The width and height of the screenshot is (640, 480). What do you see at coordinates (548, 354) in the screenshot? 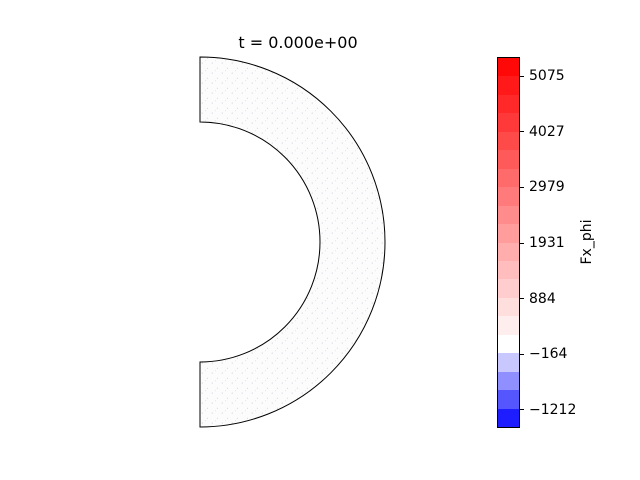
I see `colorbar-tick-label: −164` at bounding box center [548, 354].